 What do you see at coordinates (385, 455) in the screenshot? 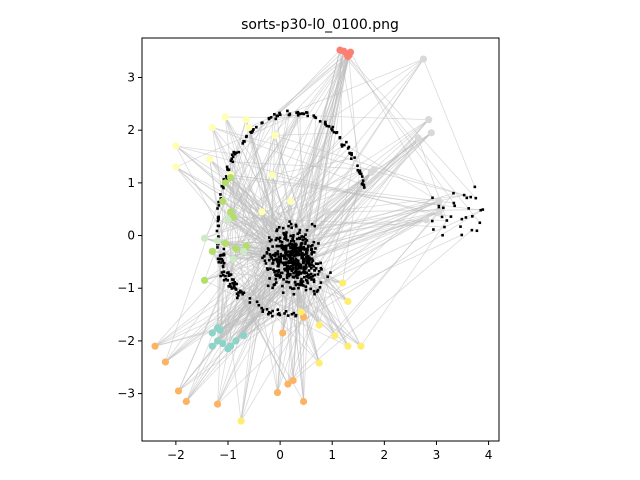
I see `x-tick-label: 2` at bounding box center [385, 455].